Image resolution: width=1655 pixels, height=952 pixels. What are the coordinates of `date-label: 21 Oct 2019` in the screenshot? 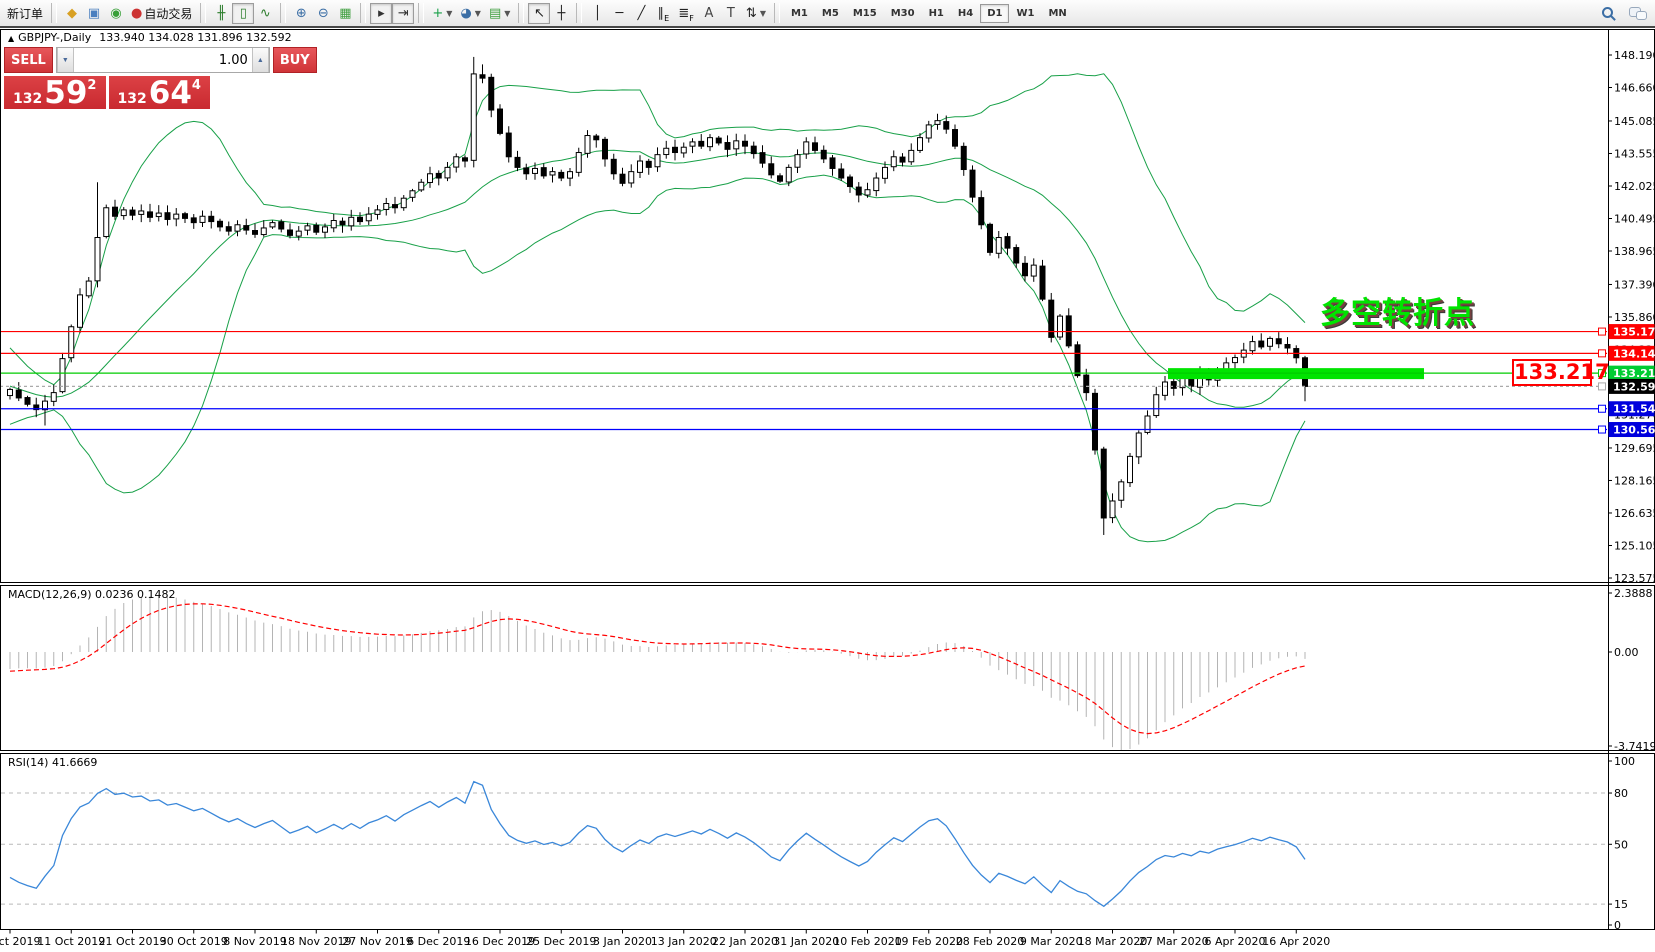 It's located at (132, 941).